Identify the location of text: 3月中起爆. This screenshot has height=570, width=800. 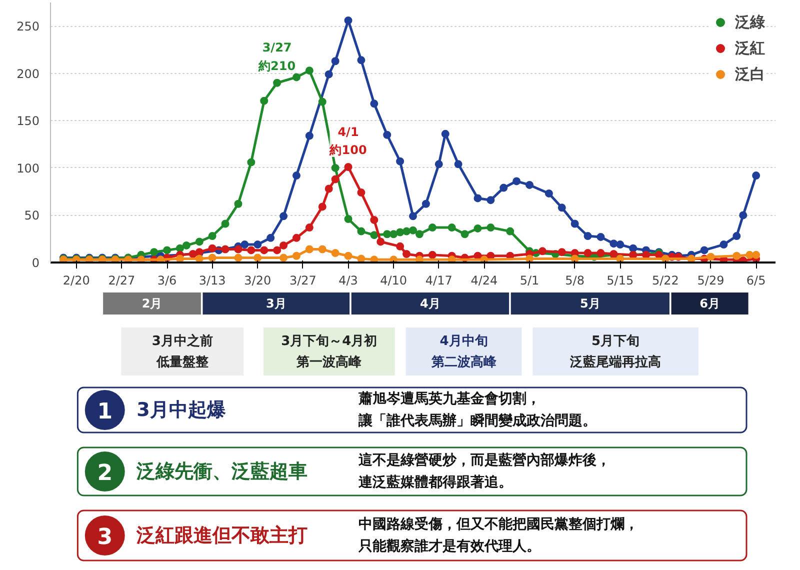
(181, 410).